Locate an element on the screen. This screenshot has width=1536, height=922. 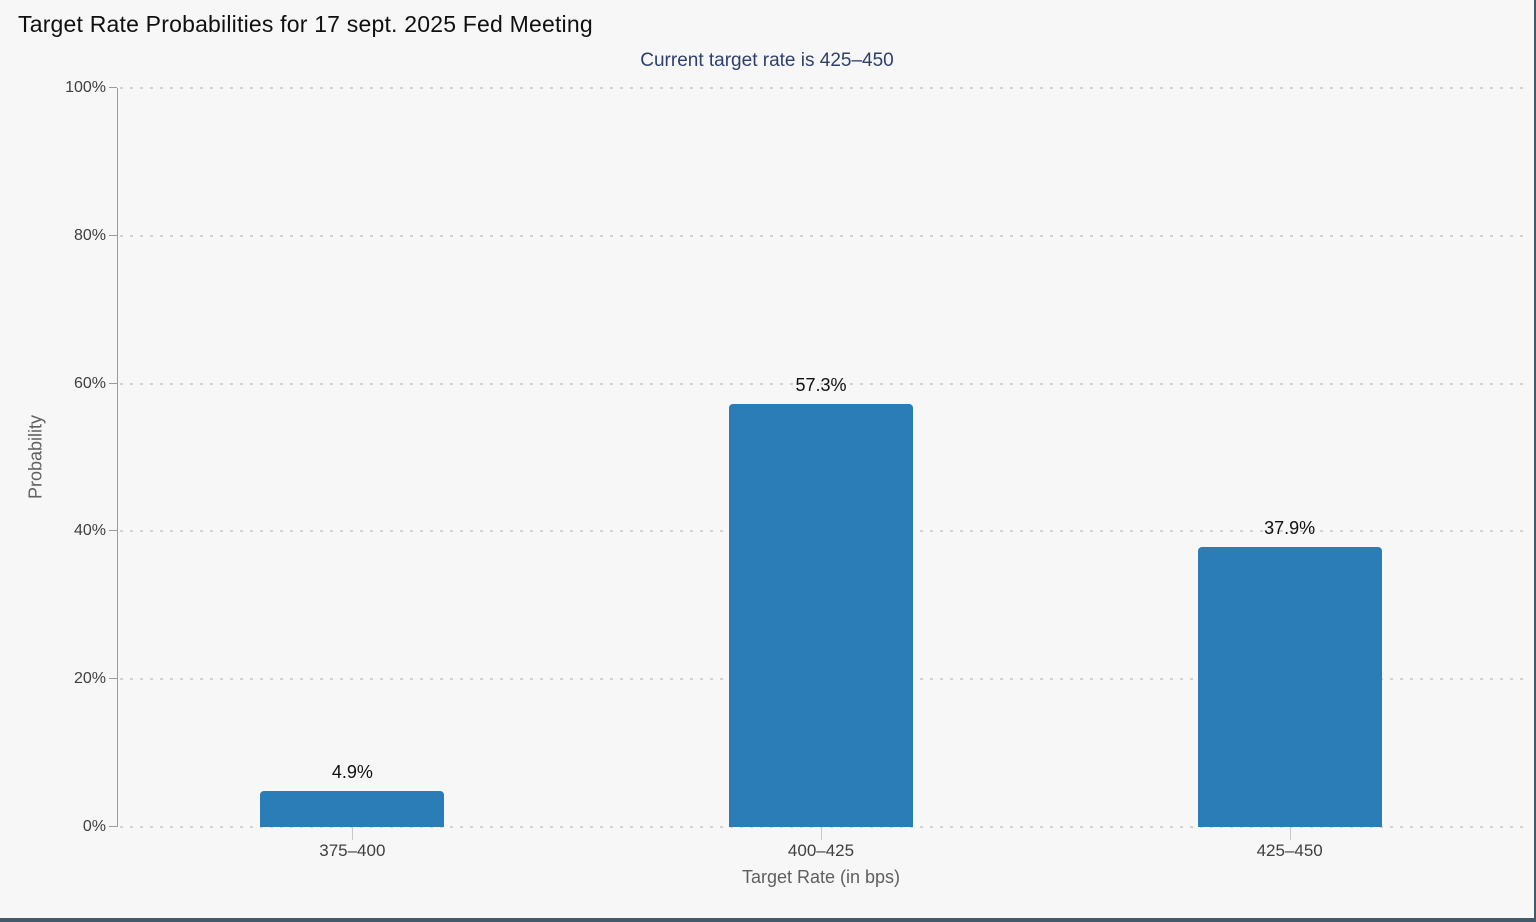
y-tick-label: 100% is located at coordinates (85, 87).